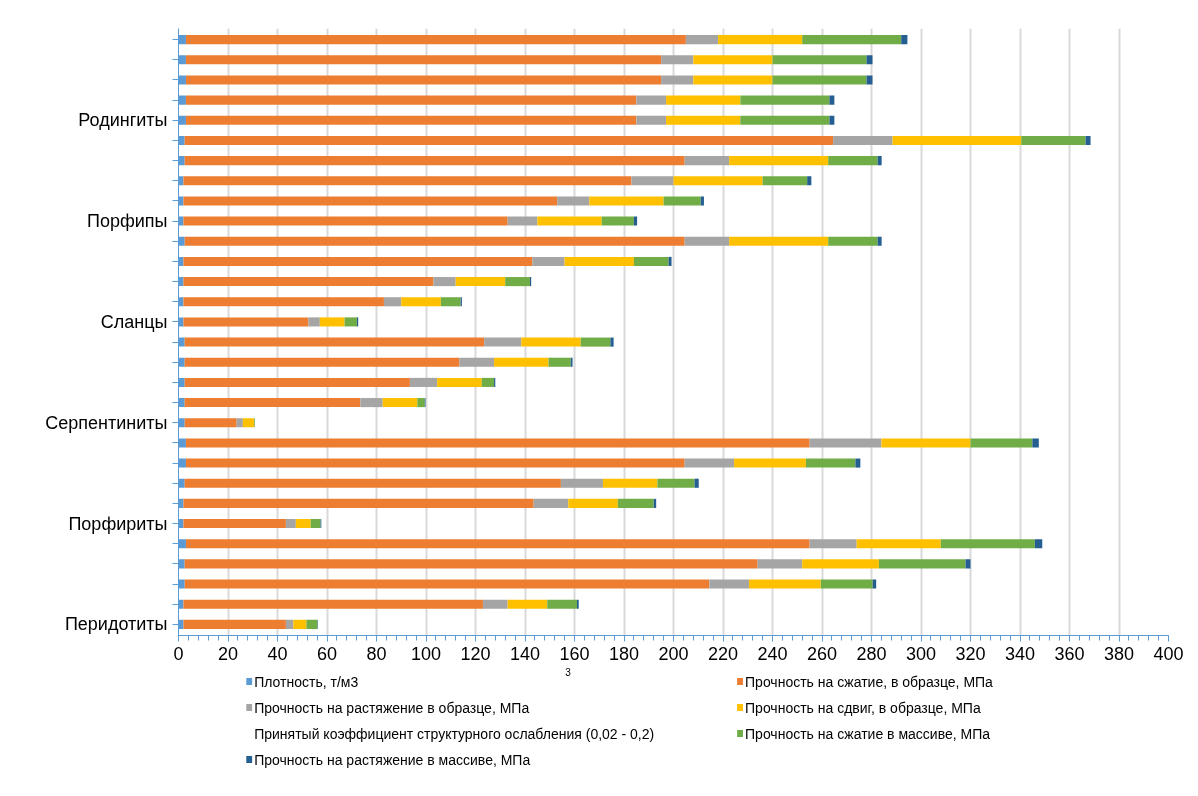 This screenshot has height=796, width=1198. What do you see at coordinates (723, 653) in the screenshot?
I see `x-tick-label: 220` at bounding box center [723, 653].